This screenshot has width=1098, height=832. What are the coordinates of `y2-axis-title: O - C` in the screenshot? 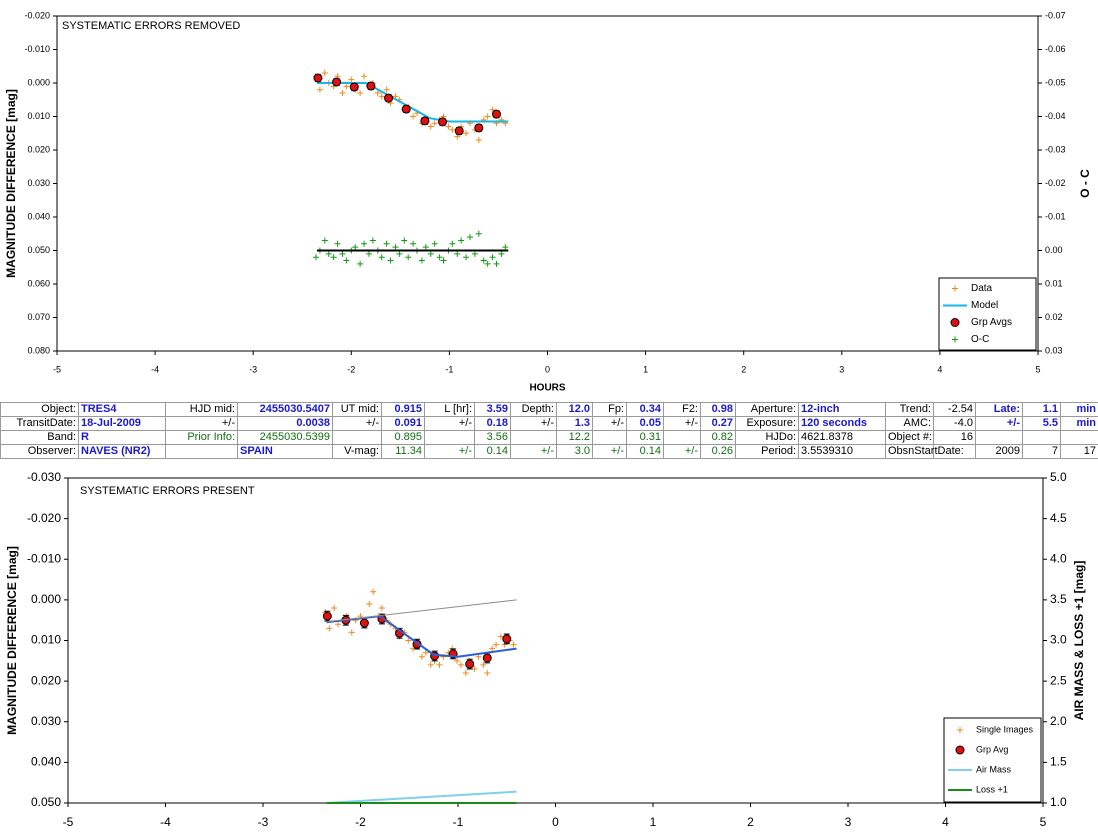 It's located at (1085, 183).